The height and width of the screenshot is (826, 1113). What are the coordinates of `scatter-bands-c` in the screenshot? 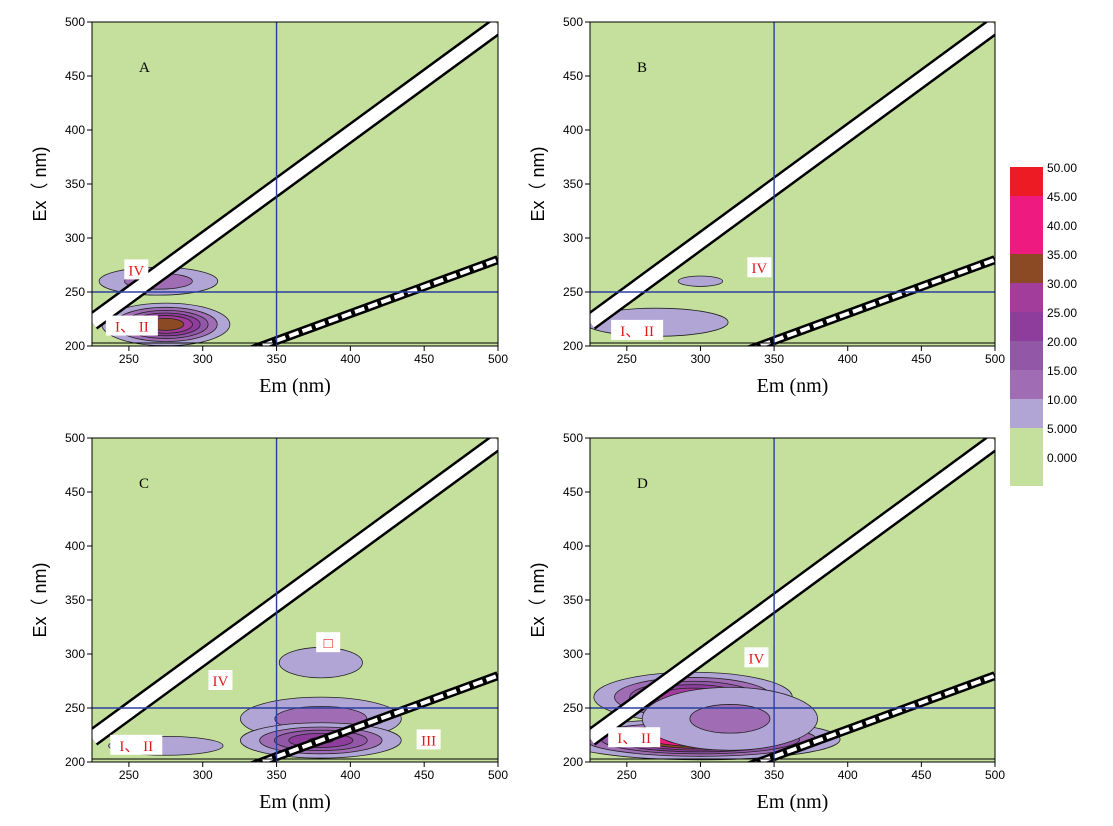 It's located at (295, 600).